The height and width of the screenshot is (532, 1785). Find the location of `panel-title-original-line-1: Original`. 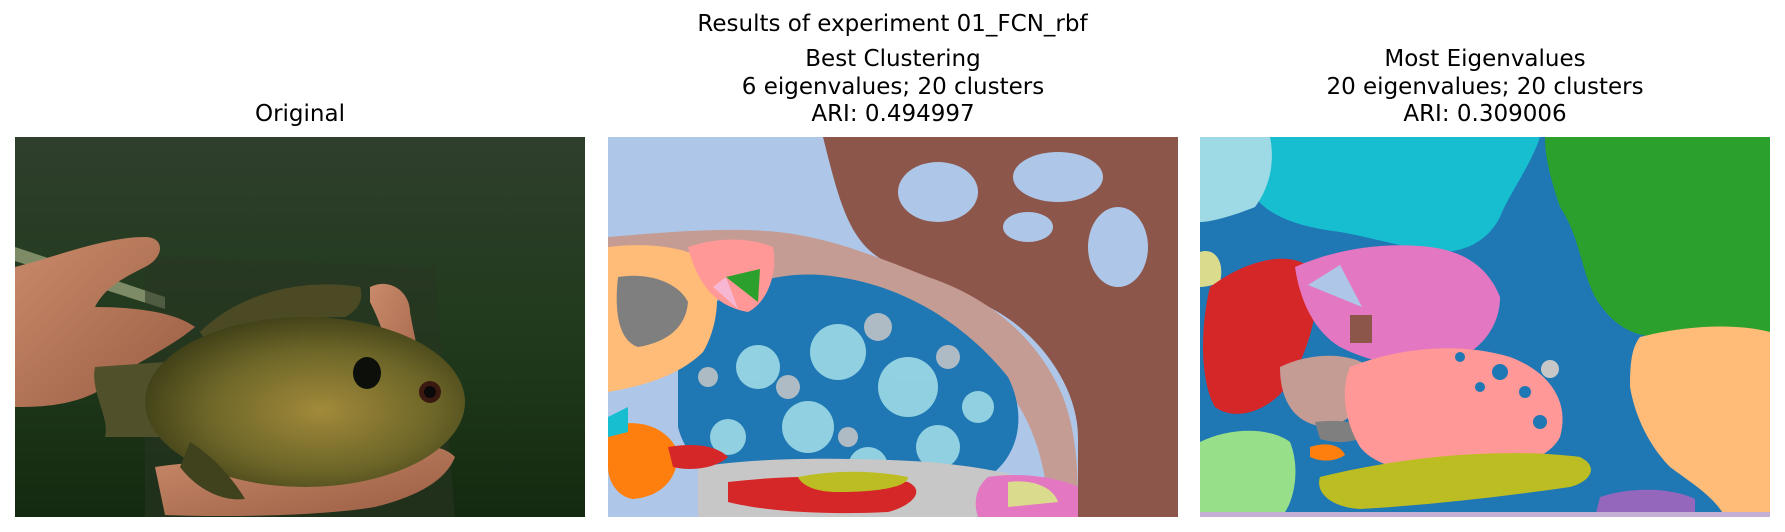

panel-title-original-line-1: Original is located at coordinates (299, 114).